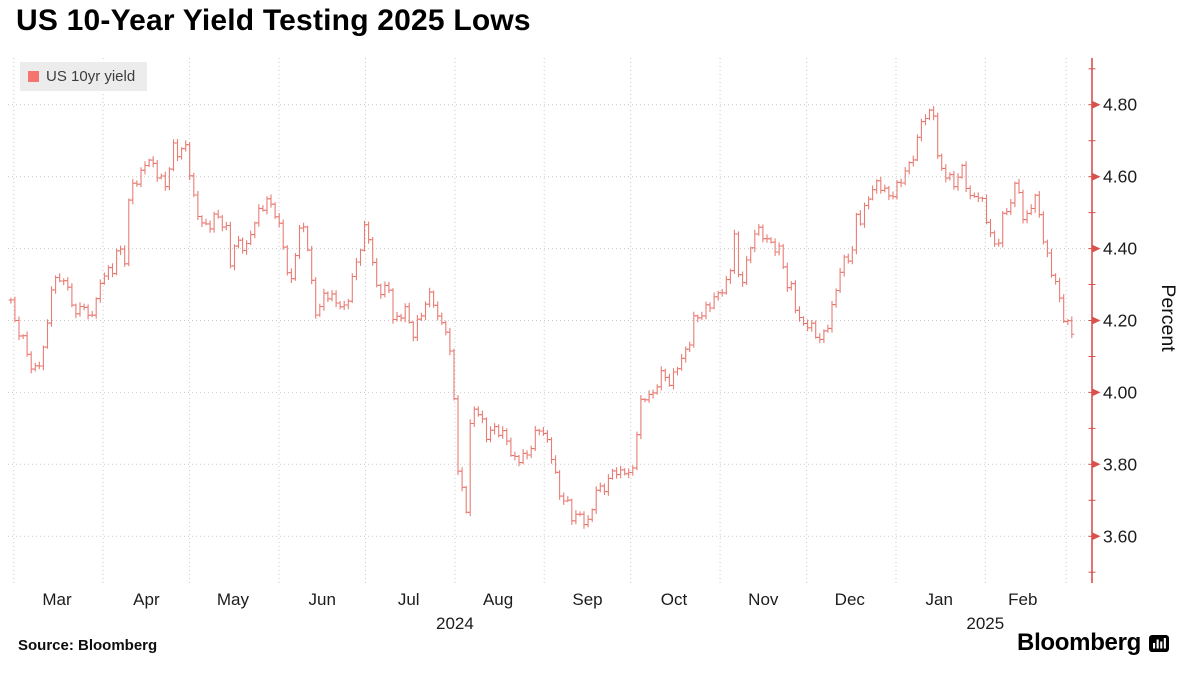 Image resolution: width=1185 pixels, height=678 pixels. I want to click on x-month-label: May, so click(233, 599).